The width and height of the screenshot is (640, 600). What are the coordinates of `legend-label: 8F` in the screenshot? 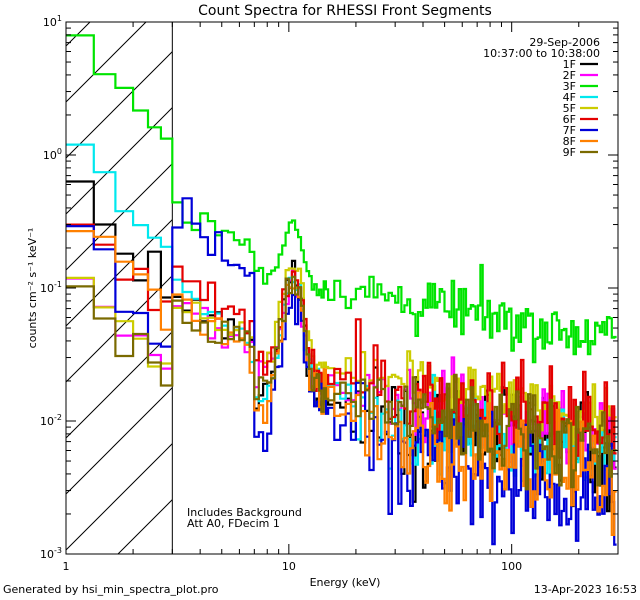 It's located at (569, 141).